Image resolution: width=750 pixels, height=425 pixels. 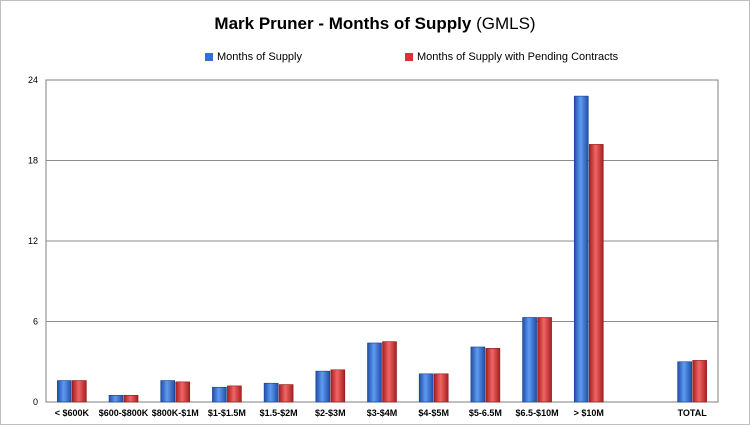 I want to click on y-tick-label: 6, so click(x=35, y=322).